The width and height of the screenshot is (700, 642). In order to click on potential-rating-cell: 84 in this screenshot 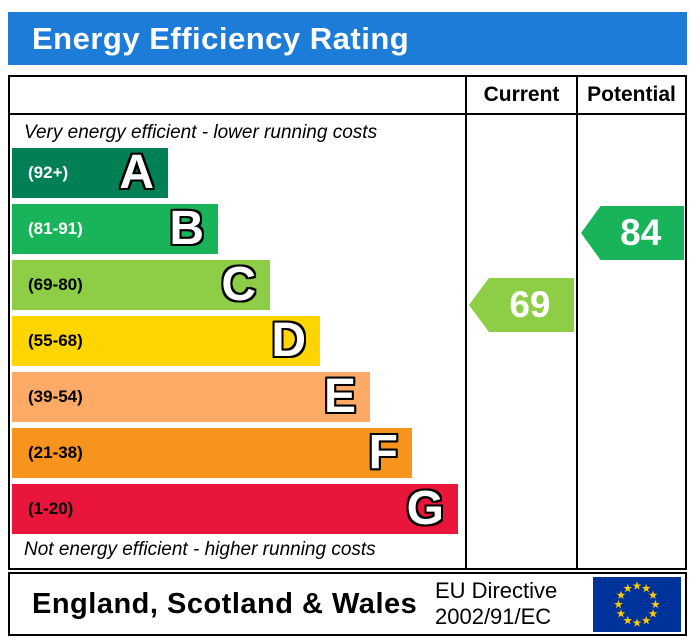, I will do `click(630, 341)`.